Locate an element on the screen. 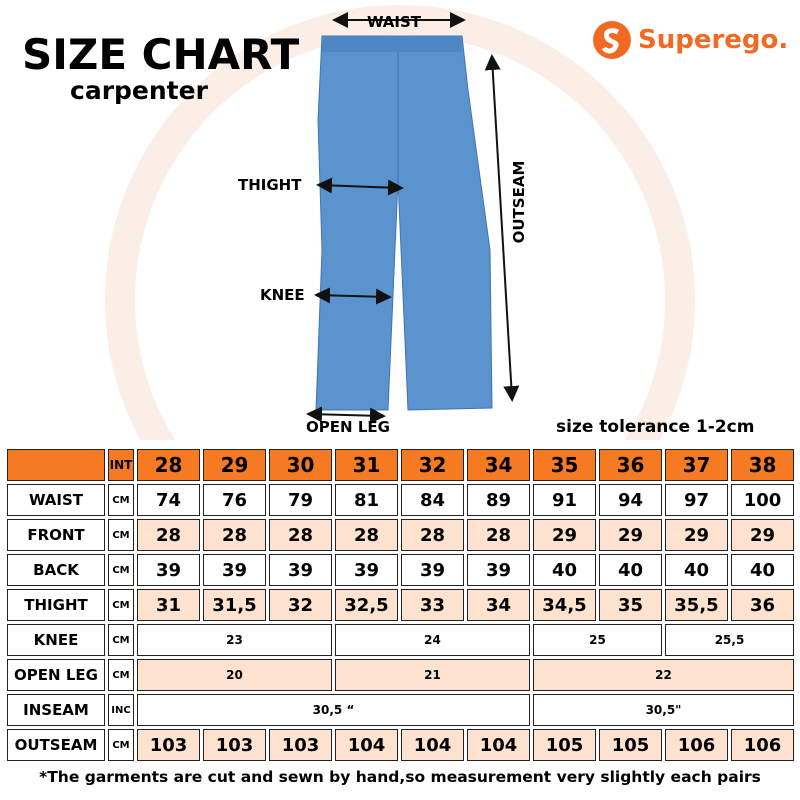  row-label: OPEN LEG is located at coordinates (56, 675).